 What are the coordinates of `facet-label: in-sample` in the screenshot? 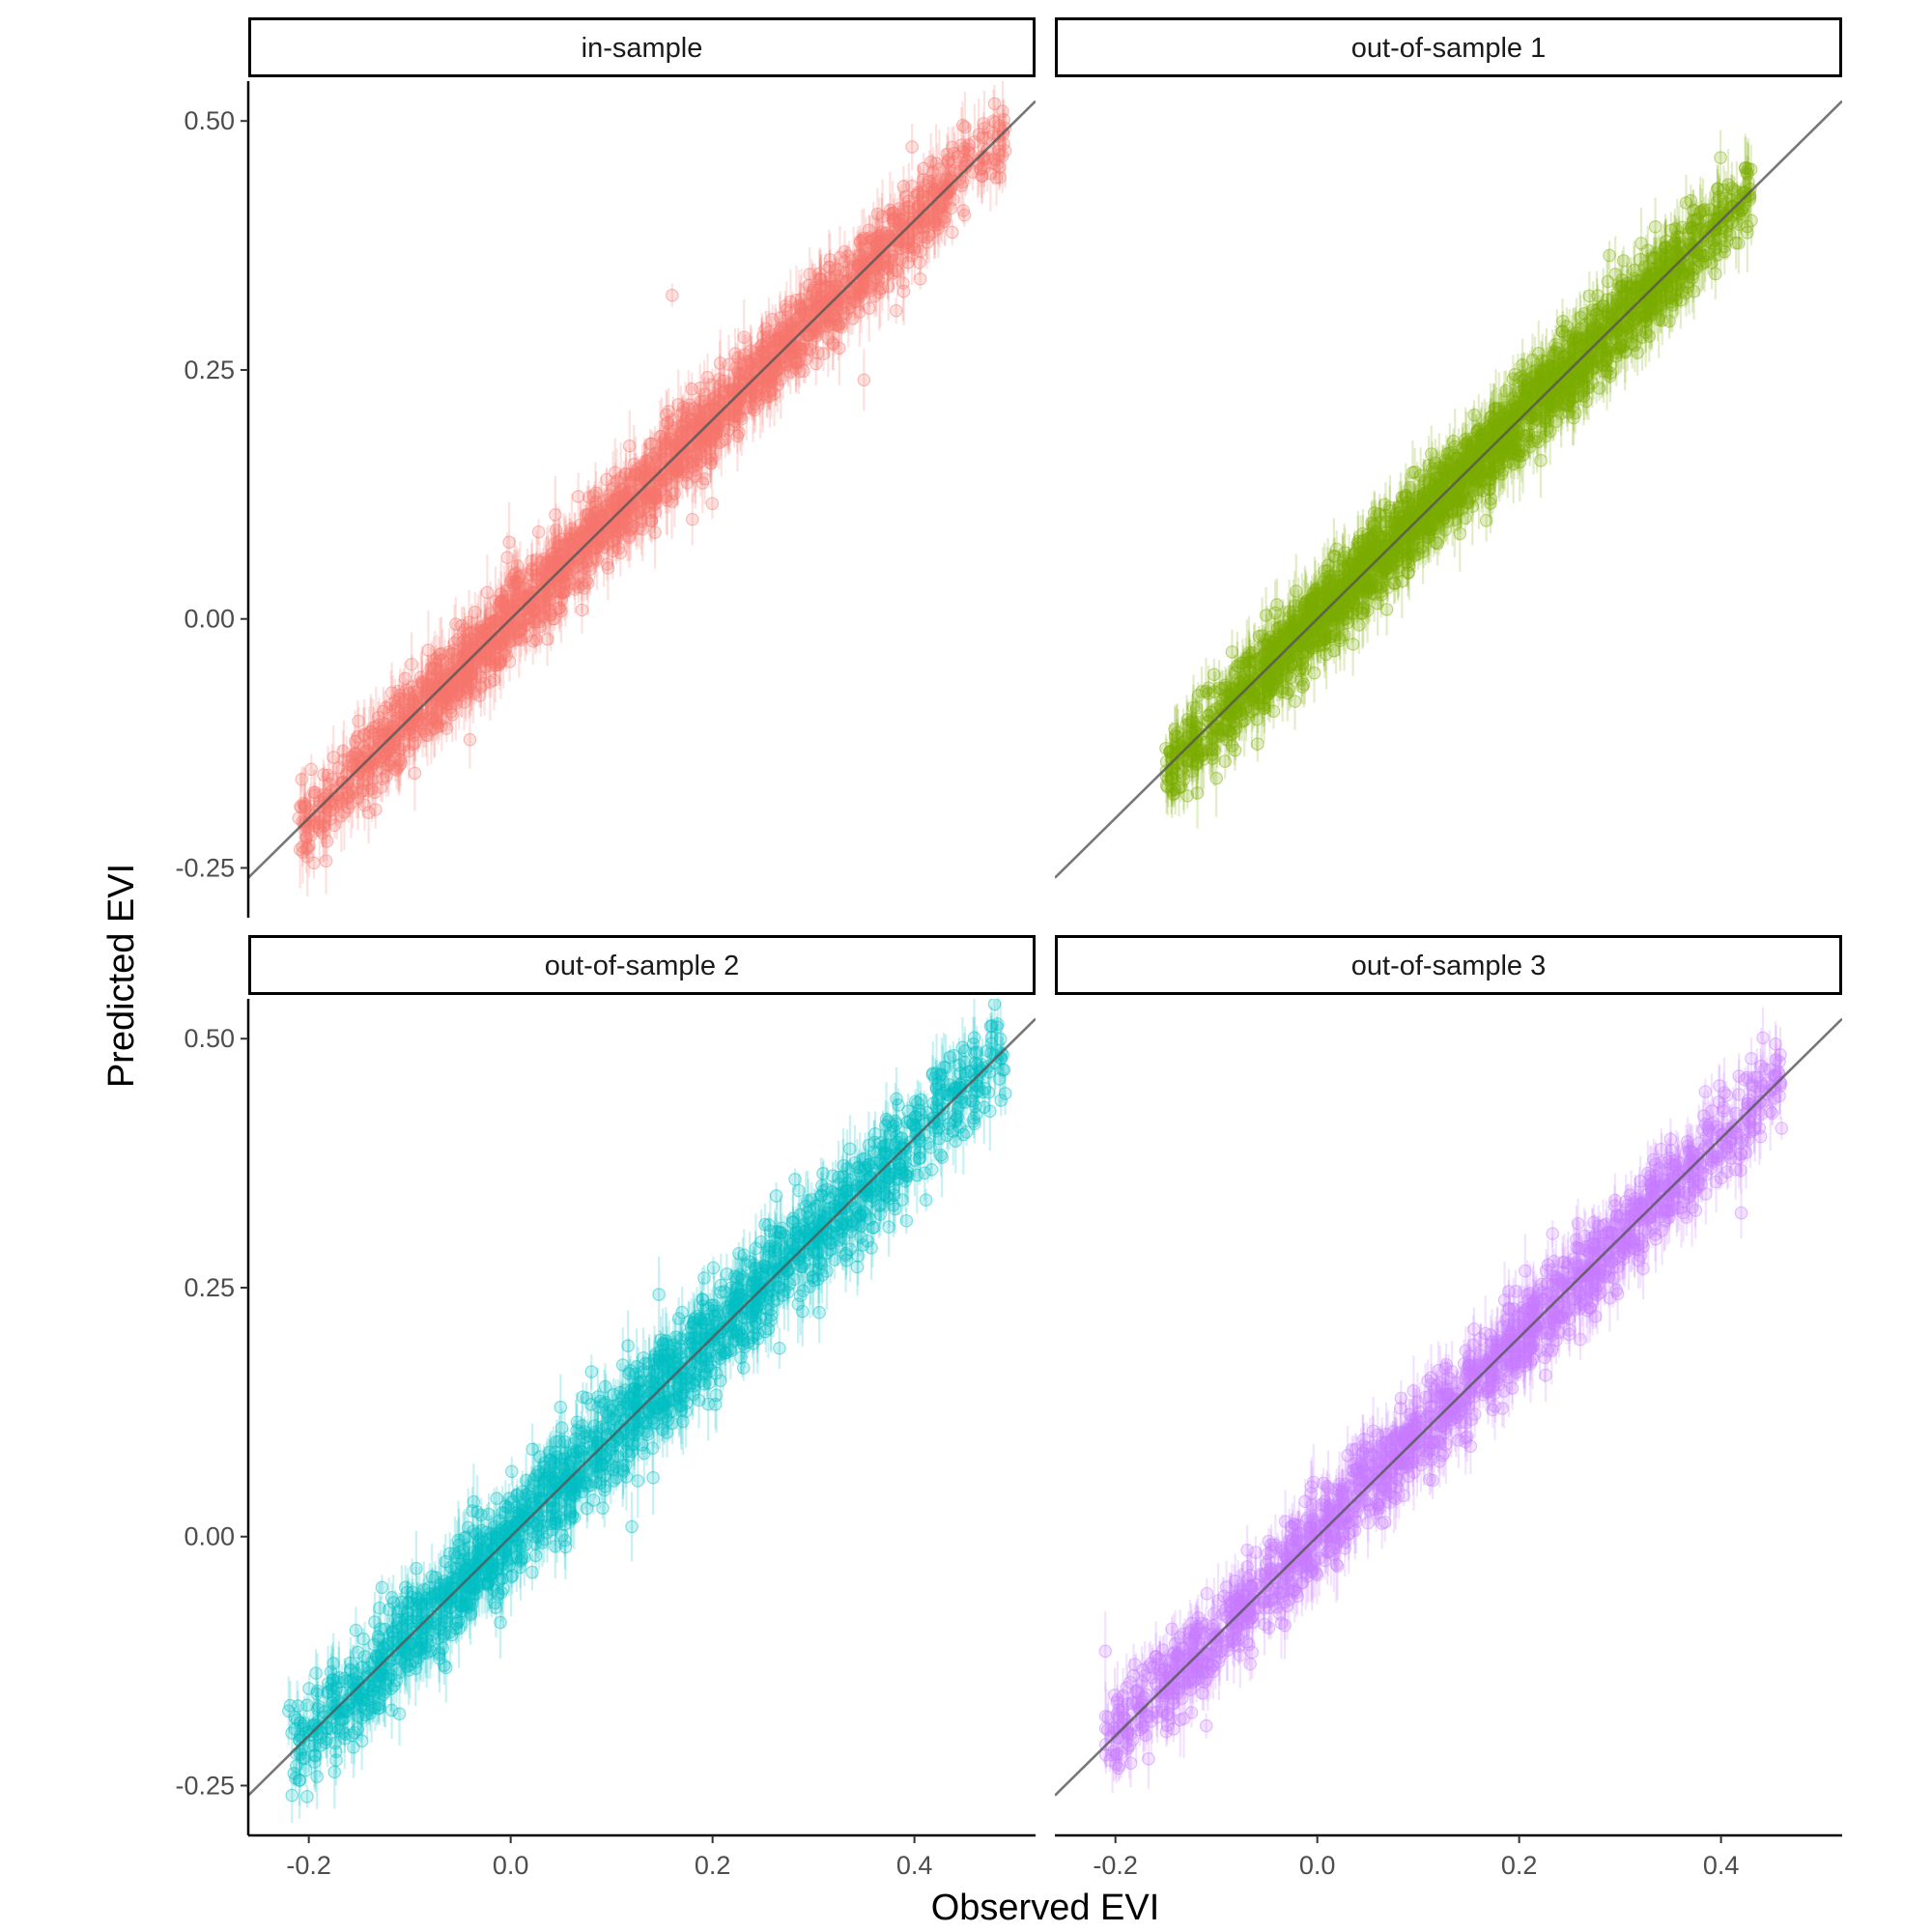 It's located at (642, 48).